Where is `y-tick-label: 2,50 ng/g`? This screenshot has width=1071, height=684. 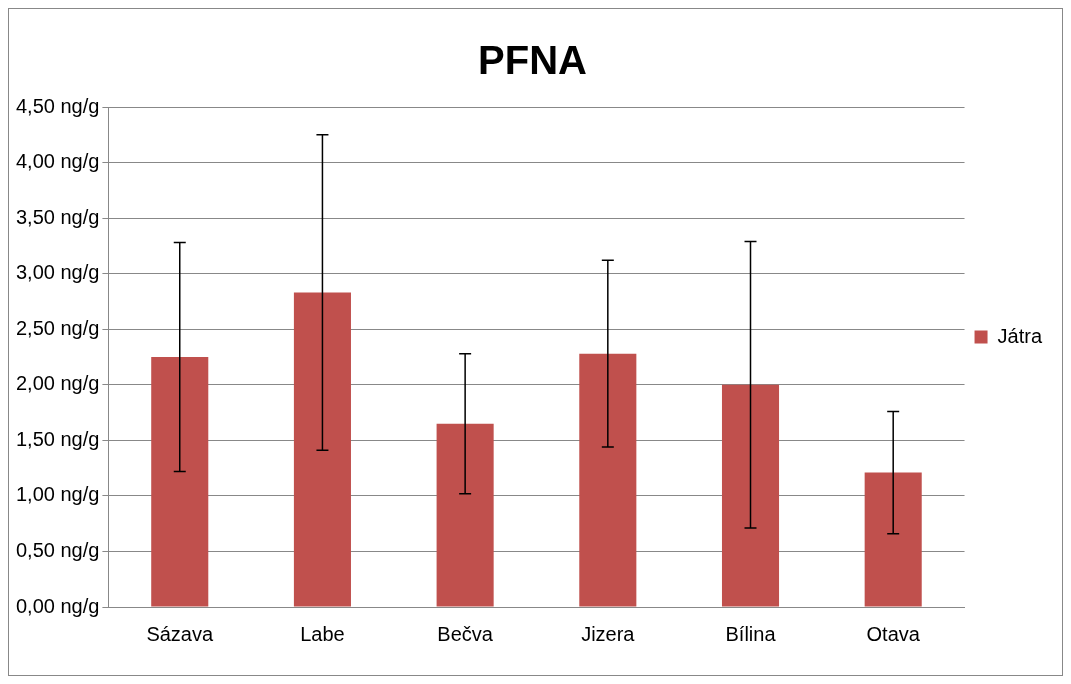 y-tick-label: 2,50 ng/g is located at coordinates (57, 327).